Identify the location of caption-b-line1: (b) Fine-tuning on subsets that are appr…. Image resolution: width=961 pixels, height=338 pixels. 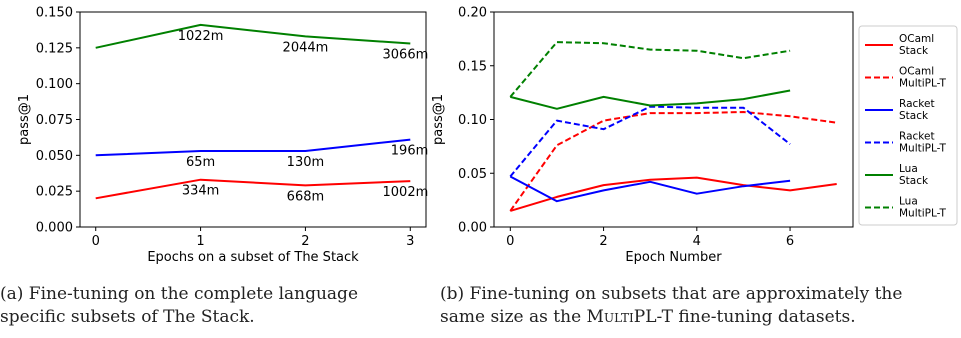
(671, 294).